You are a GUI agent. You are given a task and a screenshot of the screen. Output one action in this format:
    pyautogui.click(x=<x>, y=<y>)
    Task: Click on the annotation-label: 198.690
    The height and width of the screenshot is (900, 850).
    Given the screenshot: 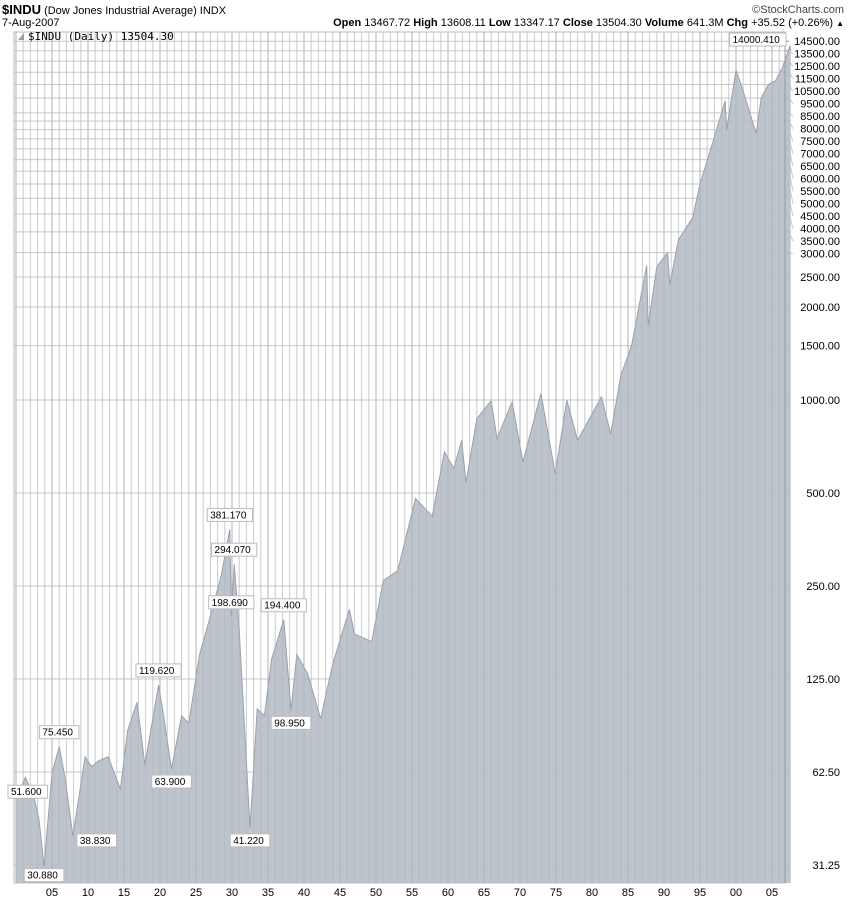 What is the action you would take?
    pyautogui.click(x=231, y=602)
    